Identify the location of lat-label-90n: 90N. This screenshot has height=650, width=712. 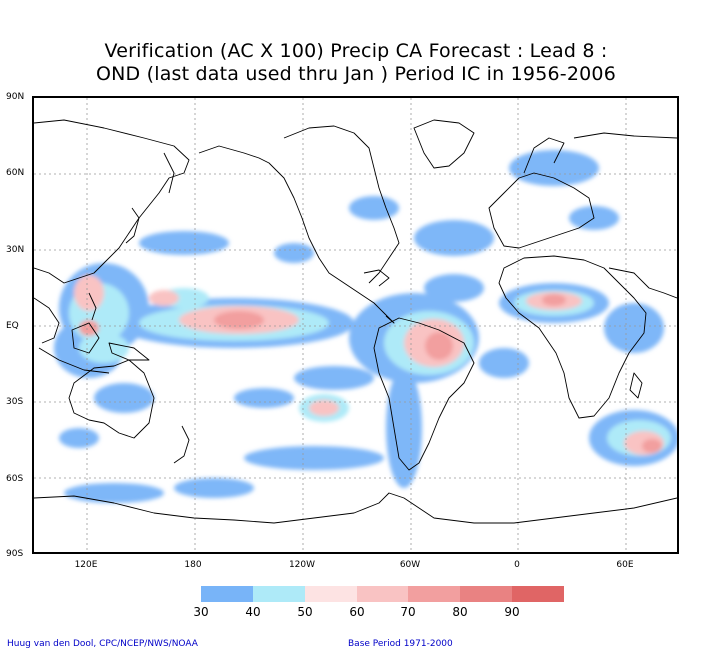
(15, 97).